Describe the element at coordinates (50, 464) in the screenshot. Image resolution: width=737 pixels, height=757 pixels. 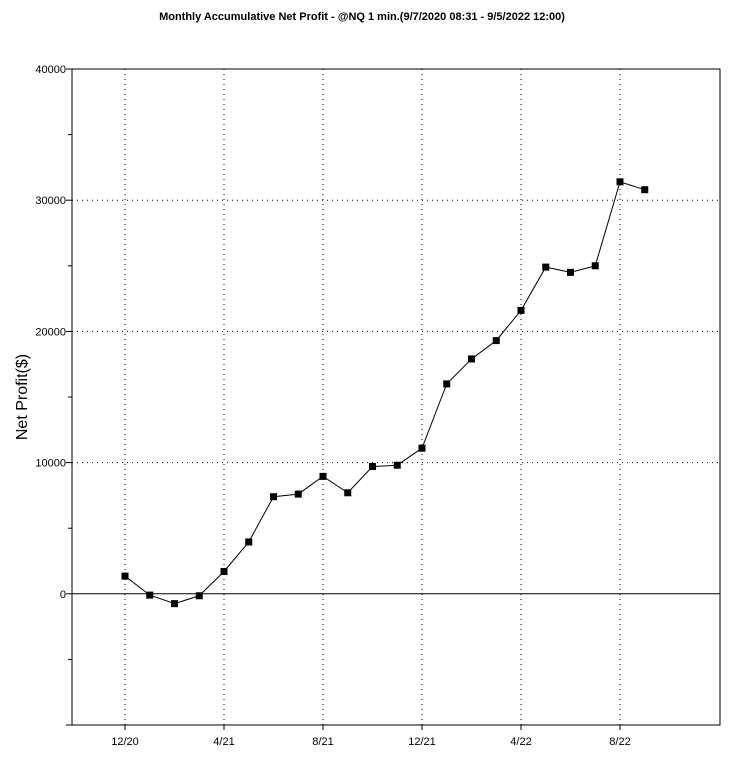
I see `y-tick-label: 10000` at that location.